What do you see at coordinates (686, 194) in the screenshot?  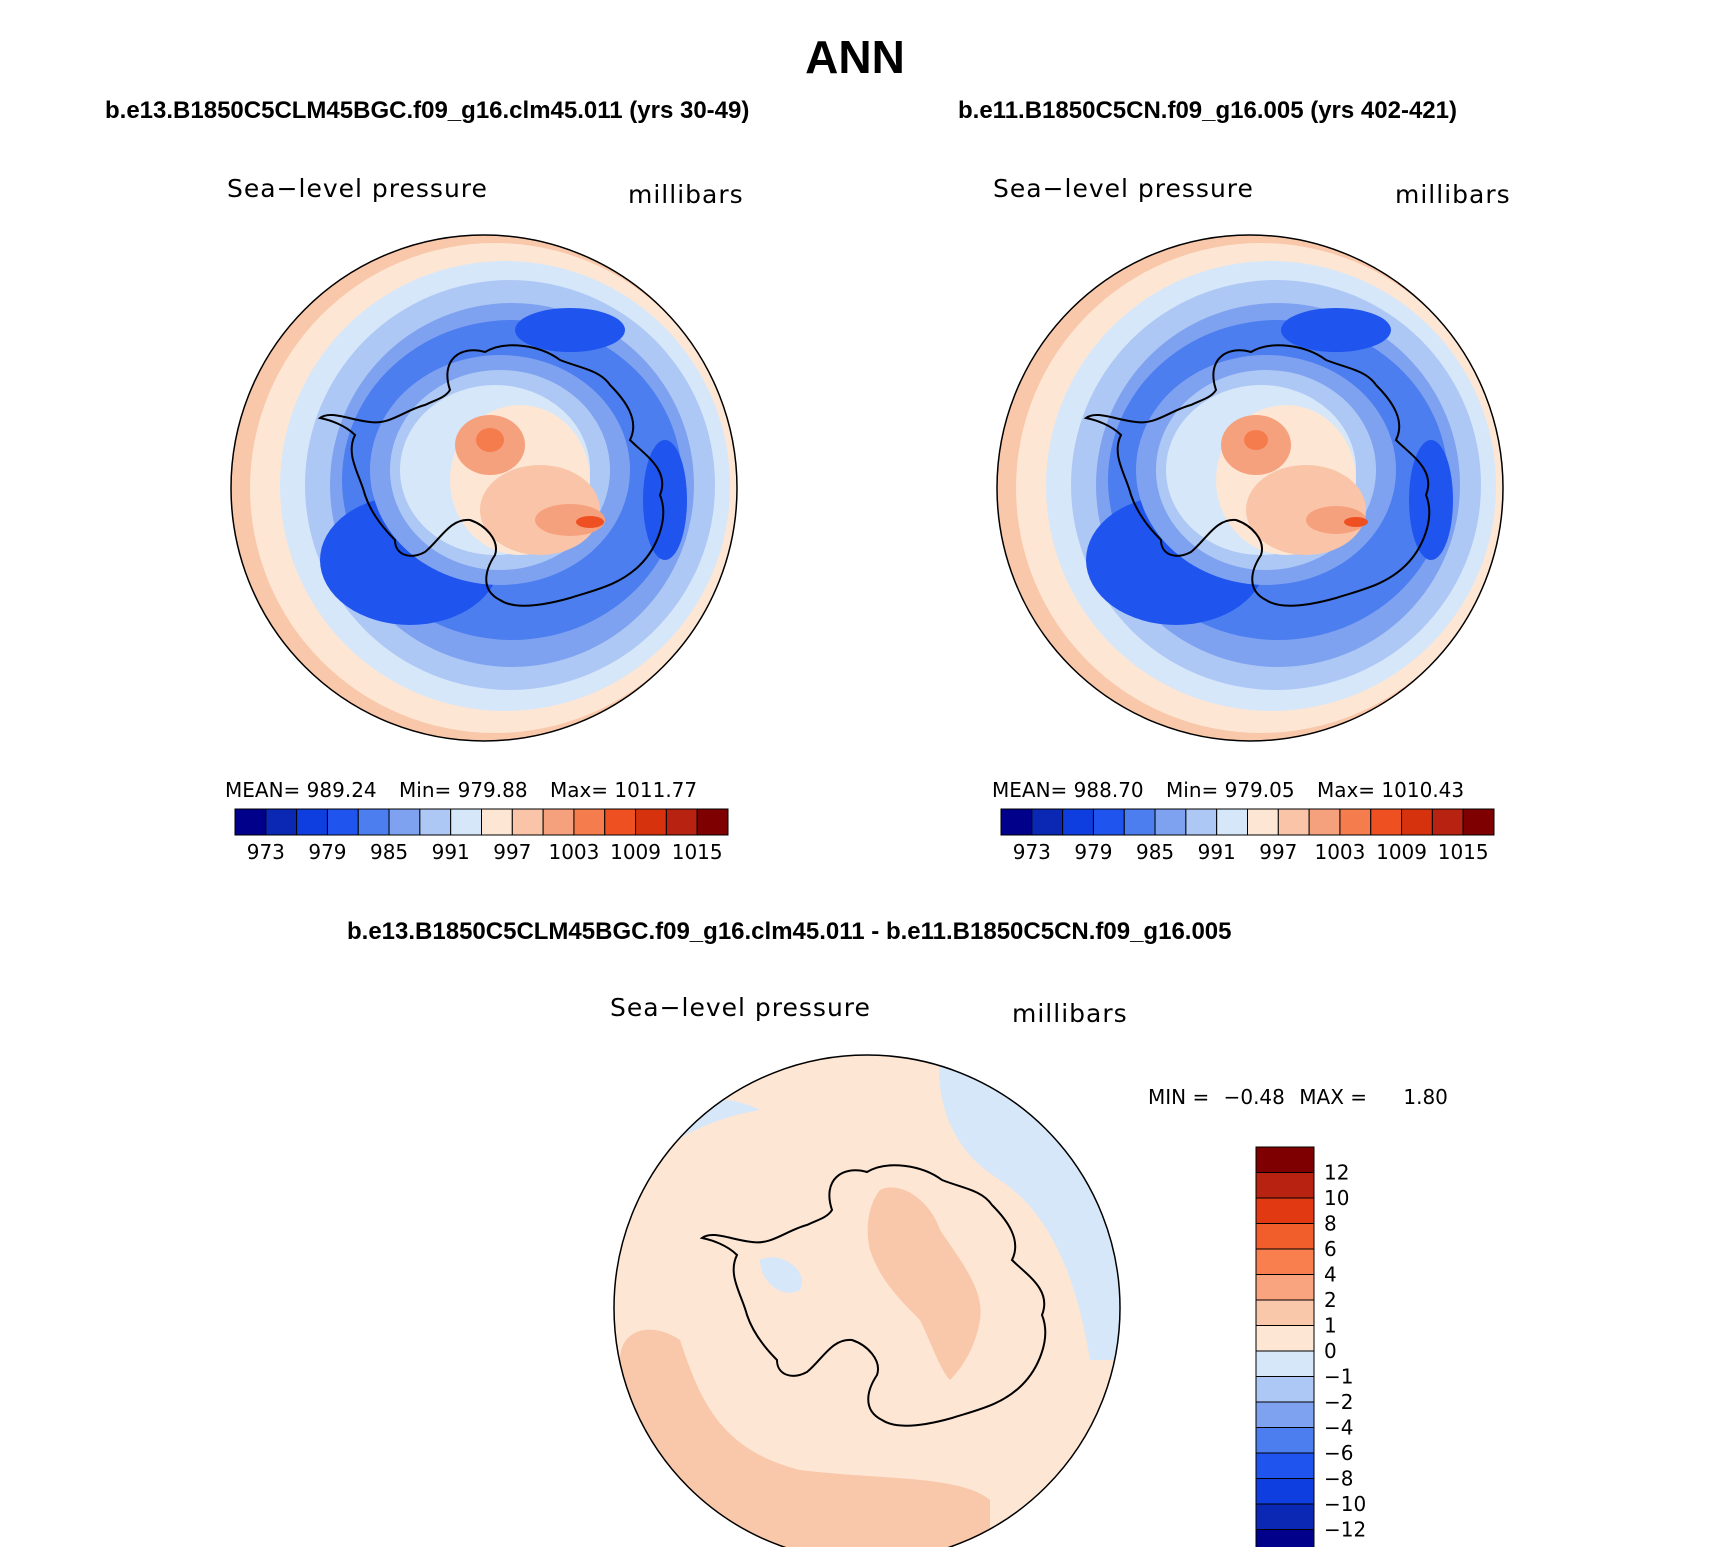 I see `panel-1-units-label: millibars` at bounding box center [686, 194].